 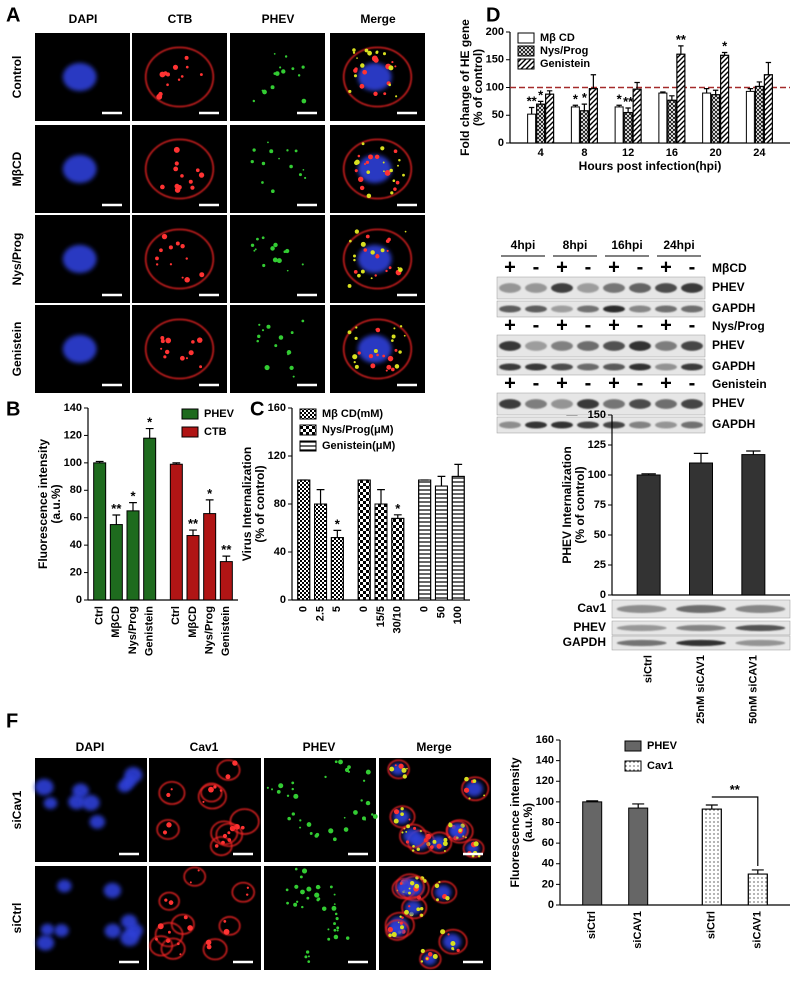 What do you see at coordinates (277, 456) in the screenshot?
I see `y-tick-label: 120` at bounding box center [277, 456].